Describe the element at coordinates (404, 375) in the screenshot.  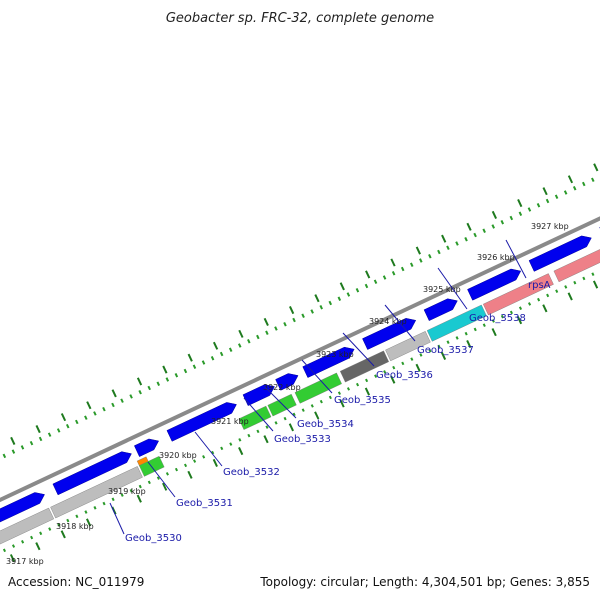
I see `gene-label-geob-3536: Geob_3536` at that location.